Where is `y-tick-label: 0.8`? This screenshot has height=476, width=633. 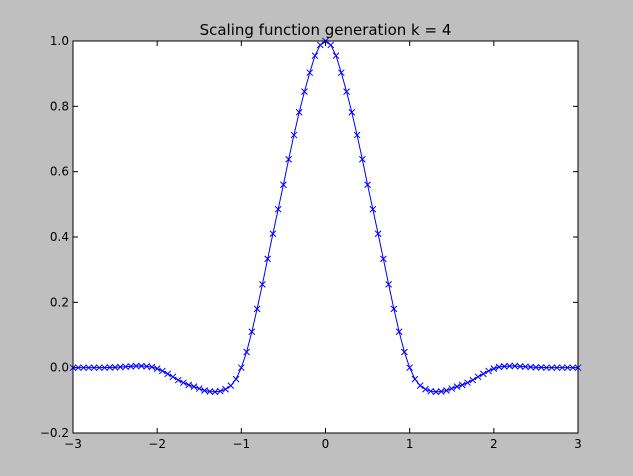 y-tick-label: 0.8 is located at coordinates (59, 106).